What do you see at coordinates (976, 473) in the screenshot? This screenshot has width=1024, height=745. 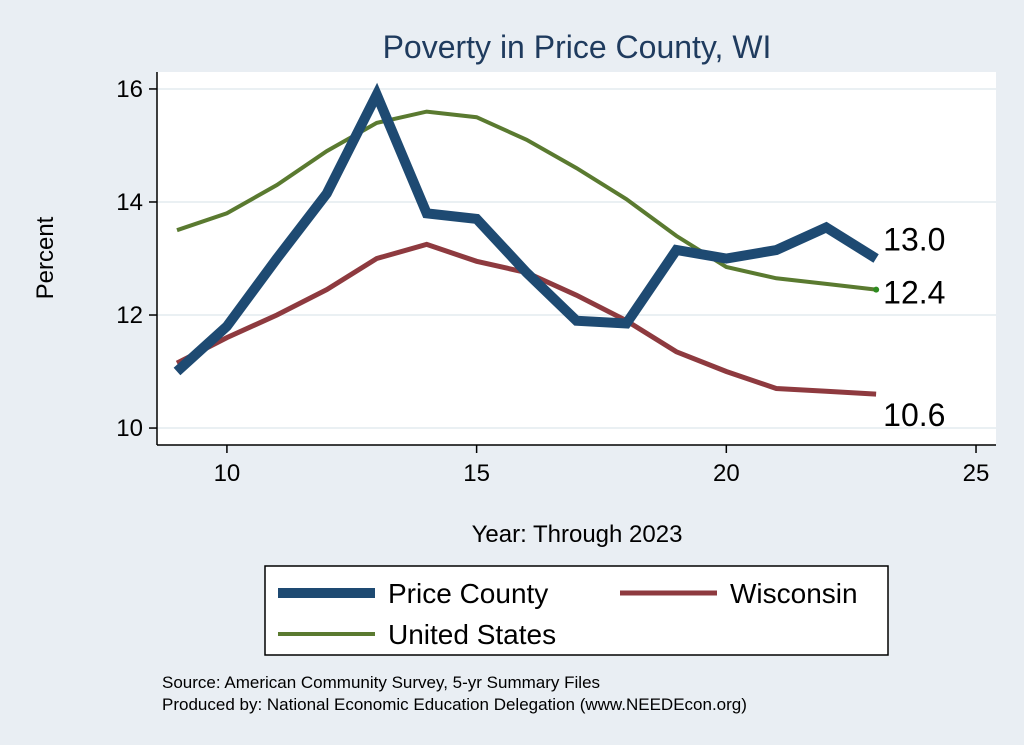 I see `x-tick-label: 25` at bounding box center [976, 473].